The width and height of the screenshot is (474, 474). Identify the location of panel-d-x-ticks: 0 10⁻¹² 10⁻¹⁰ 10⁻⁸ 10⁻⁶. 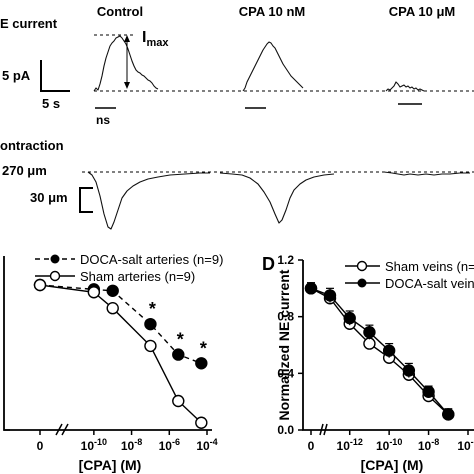
(391, 441).